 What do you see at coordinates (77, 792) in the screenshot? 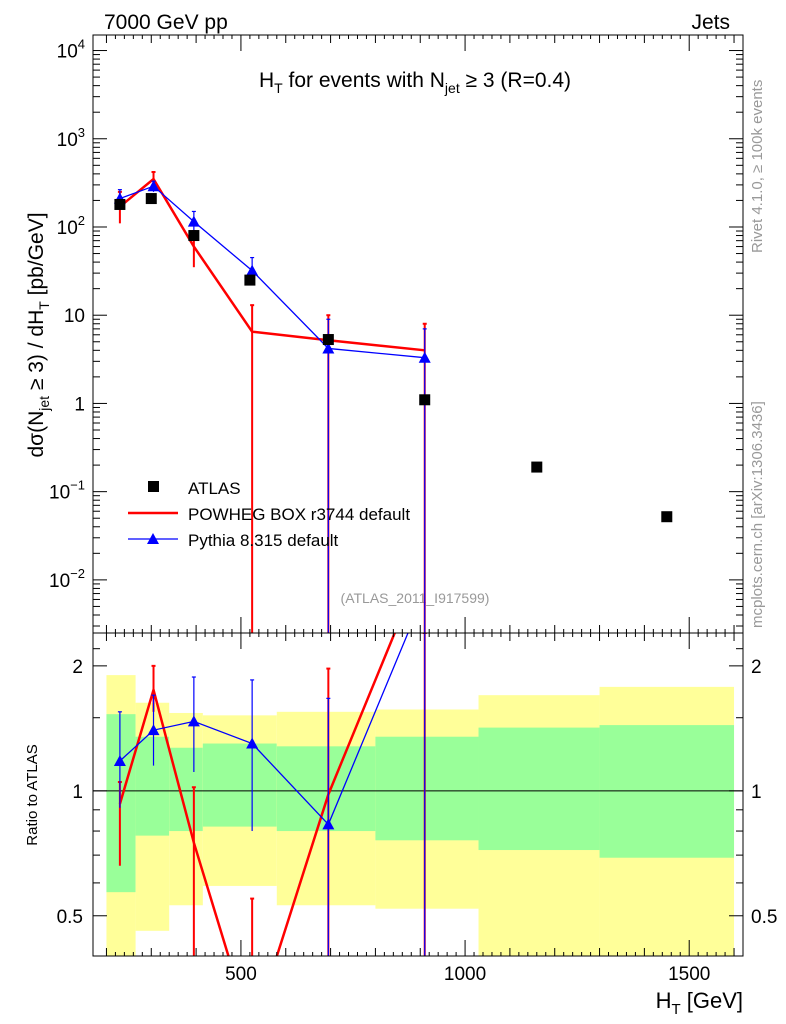
I see `ratio-y-tick-label: 1` at bounding box center [77, 792].